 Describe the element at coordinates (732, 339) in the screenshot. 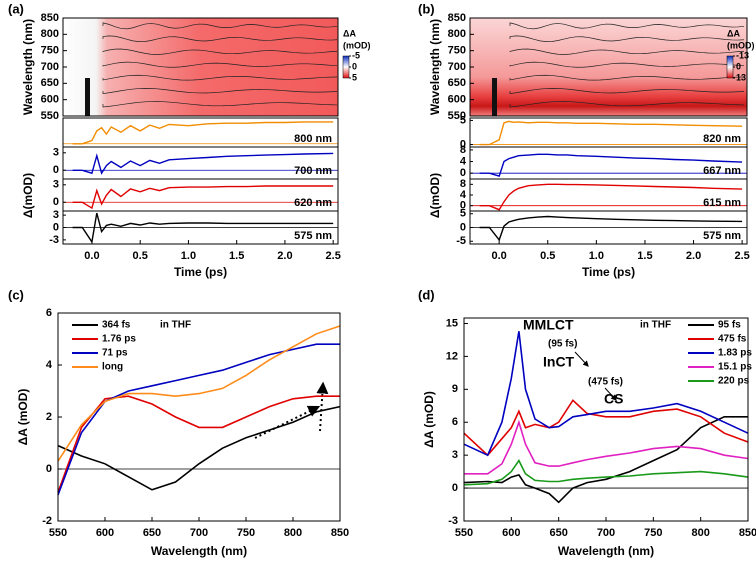

I see `legend-label: 475 fs` at that location.